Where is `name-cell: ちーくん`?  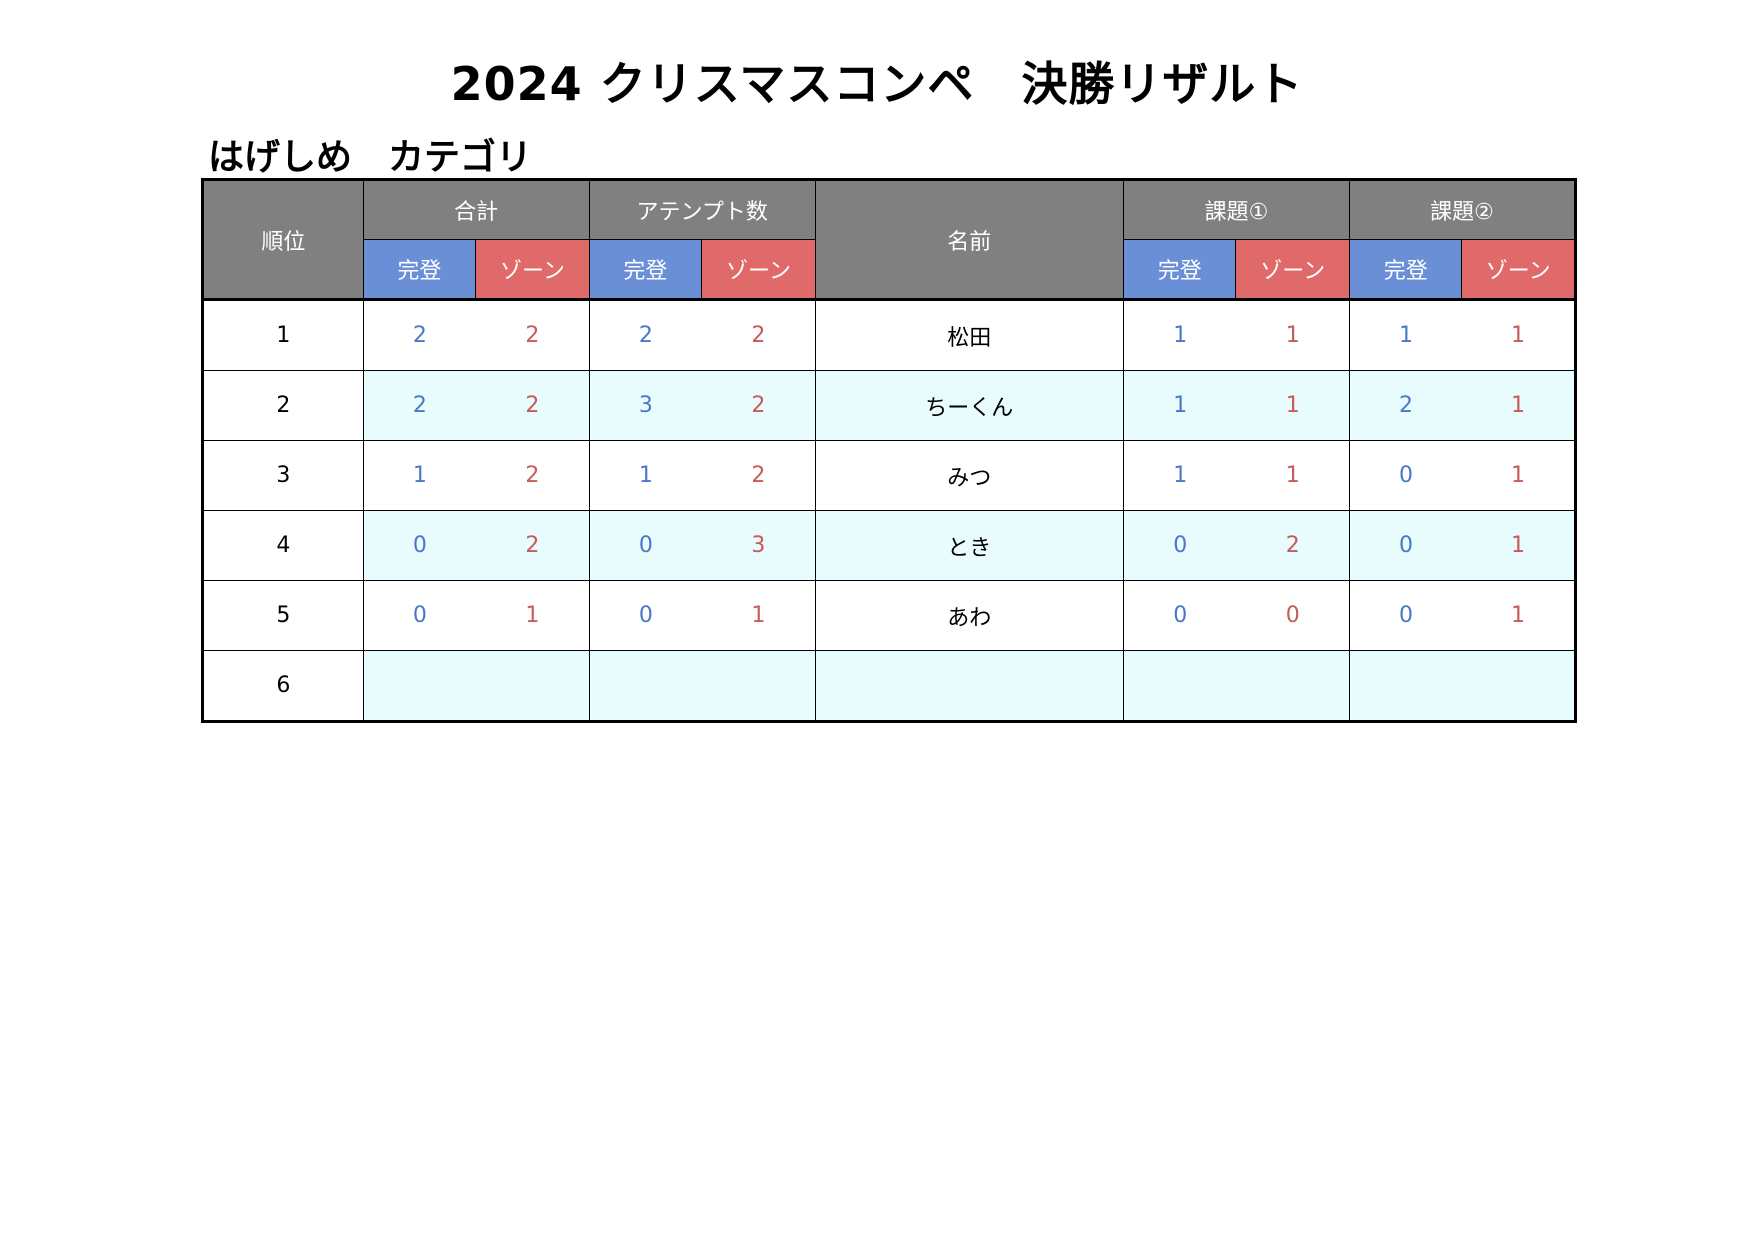
name-cell: ちーくん is located at coordinates (969, 405).